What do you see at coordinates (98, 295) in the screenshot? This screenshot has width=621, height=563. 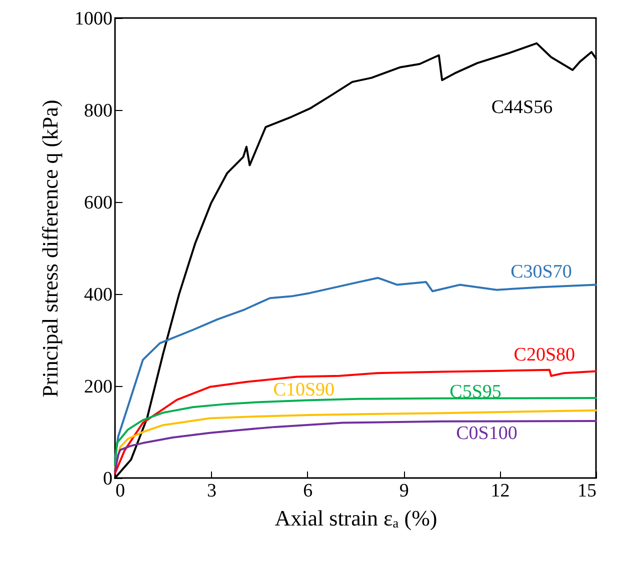 I see `y-tick-label: 400` at bounding box center [98, 295].